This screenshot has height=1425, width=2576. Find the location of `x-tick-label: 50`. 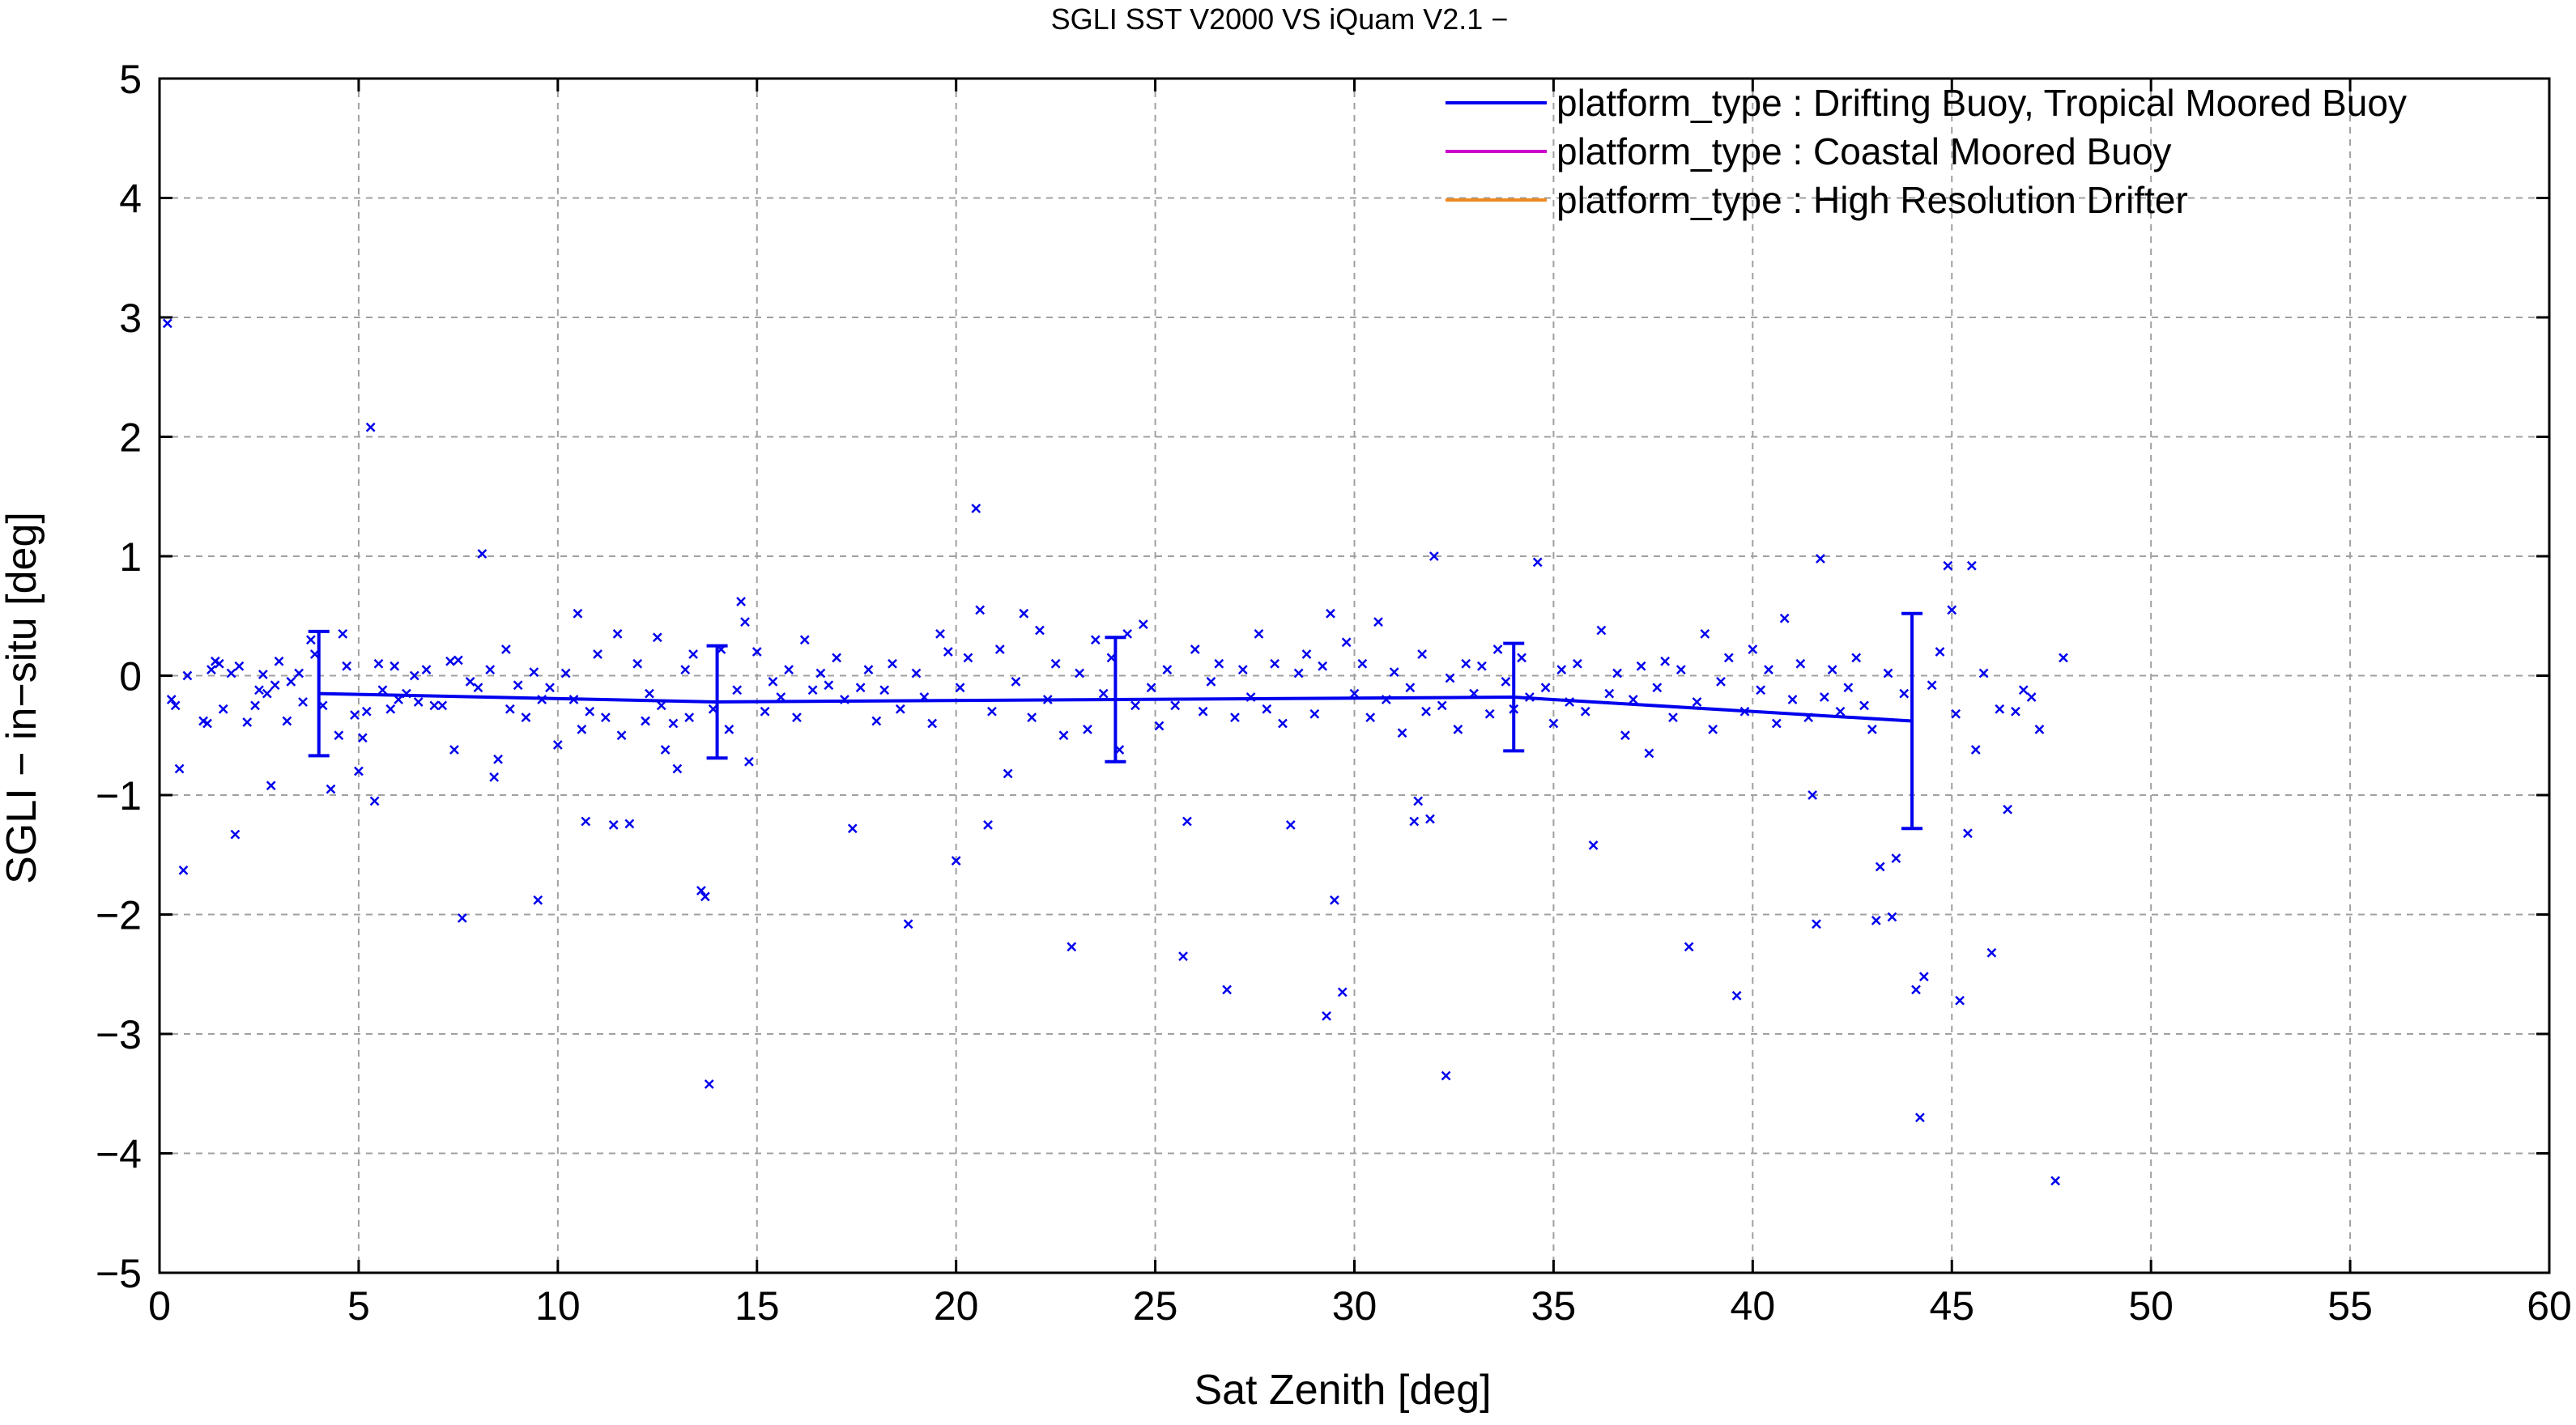

x-tick-label: 50 is located at coordinates (2151, 1306).